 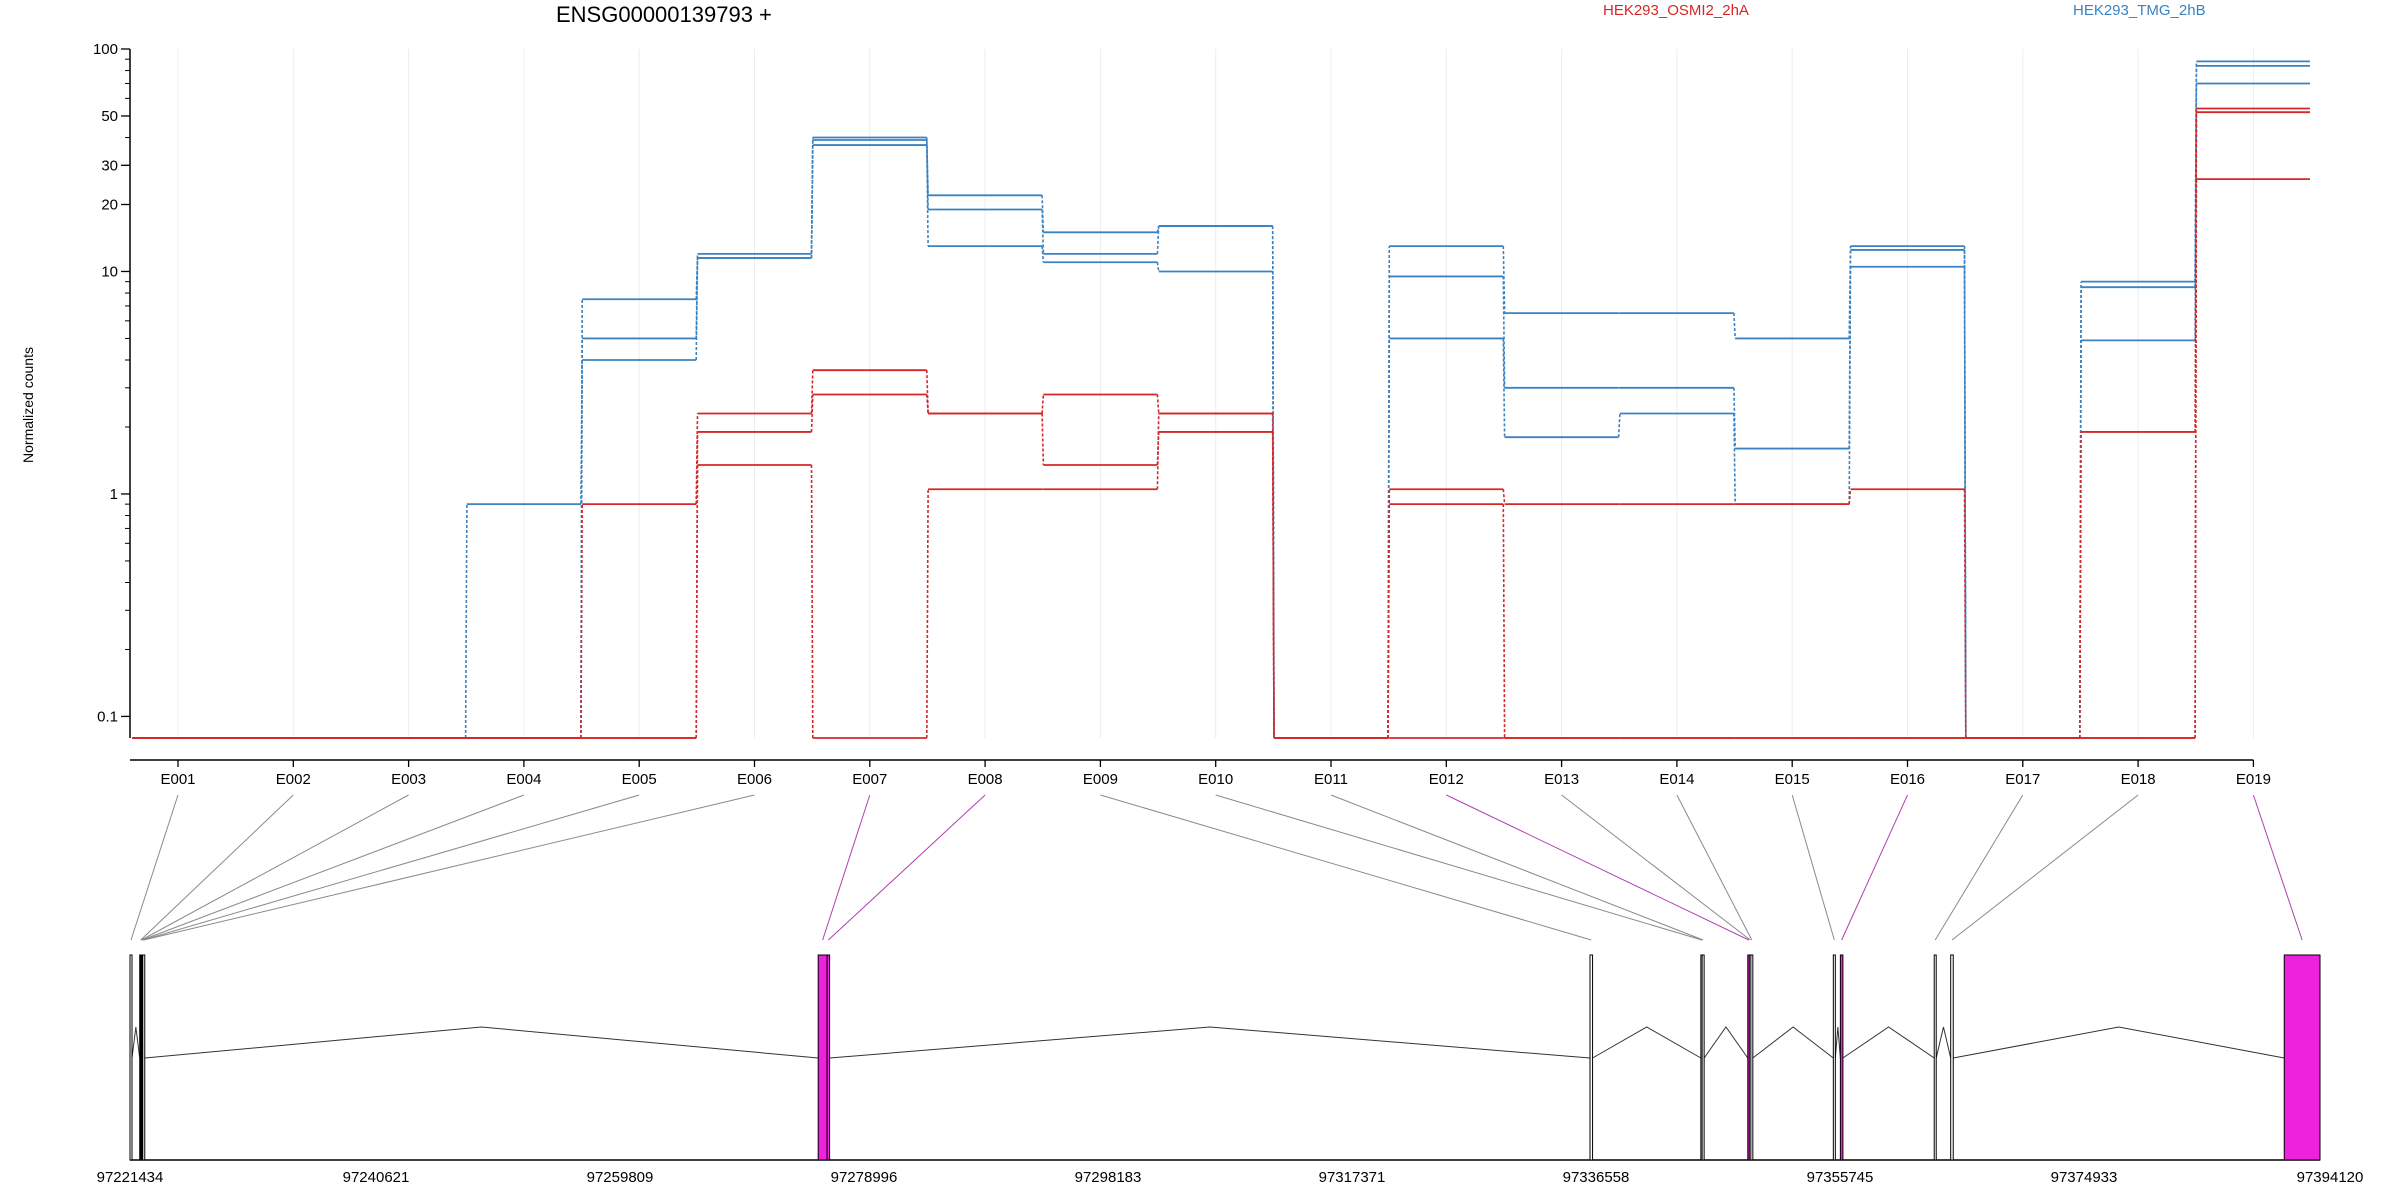 What do you see at coordinates (639, 779) in the screenshot?
I see `x-tick-label: E005` at bounding box center [639, 779].